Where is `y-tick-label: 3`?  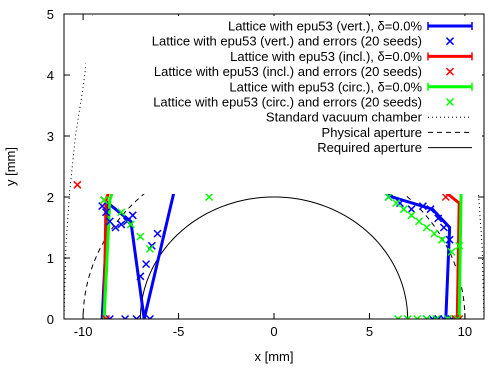
y-tick-label: 3 is located at coordinates (50, 136).